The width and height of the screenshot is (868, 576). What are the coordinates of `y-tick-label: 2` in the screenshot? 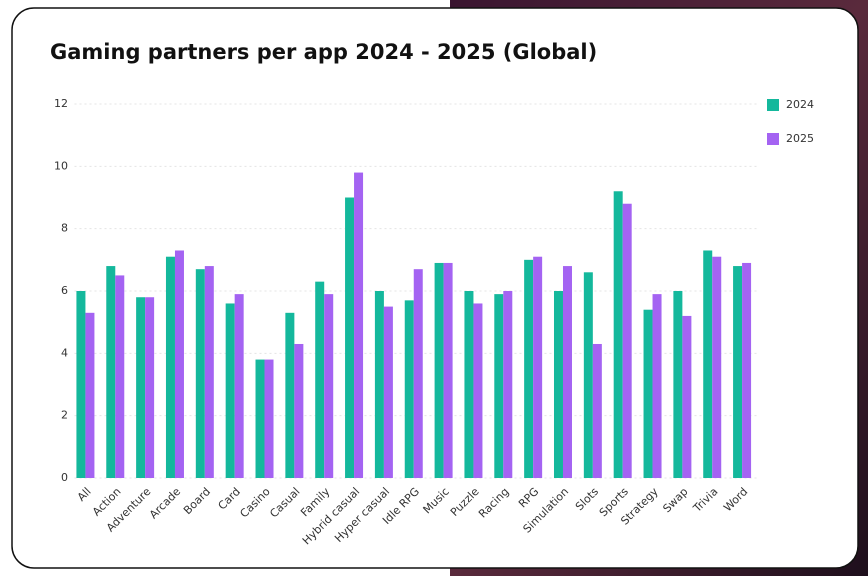 It's located at (64, 415).